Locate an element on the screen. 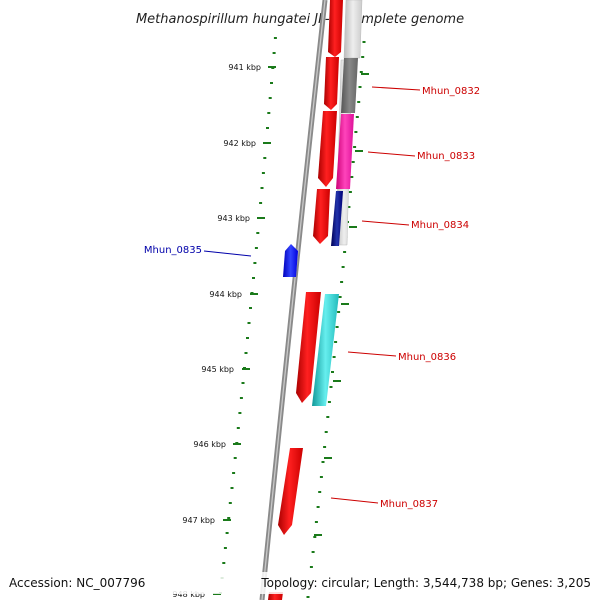  tick-label: 941 kbp is located at coordinates (244, 67).